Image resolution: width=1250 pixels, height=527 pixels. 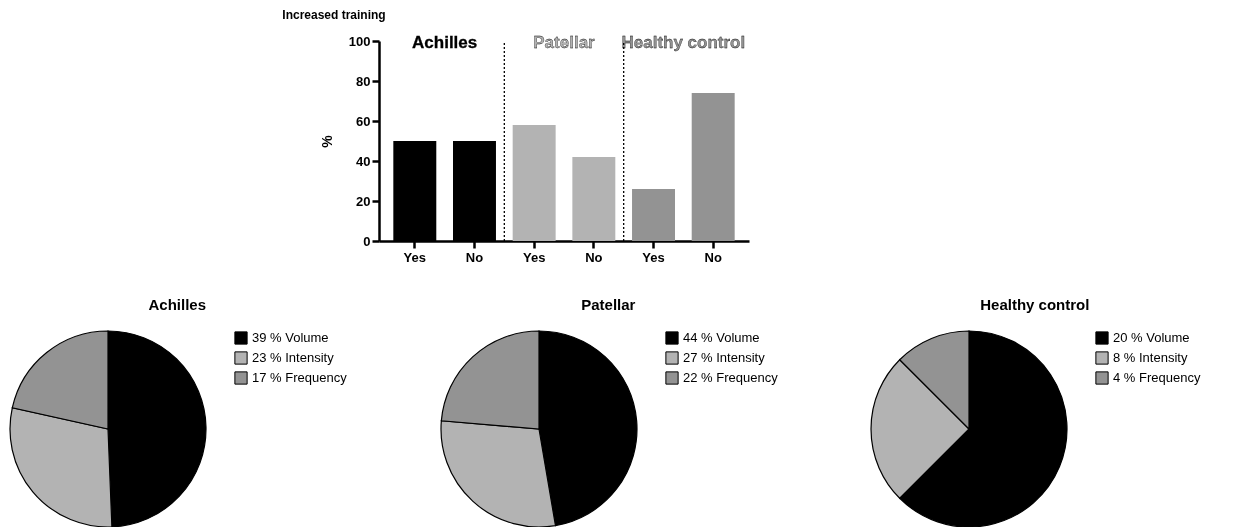 What do you see at coordinates (300, 377) in the screenshot?
I see `legend-label: 17 % Frequency` at bounding box center [300, 377].